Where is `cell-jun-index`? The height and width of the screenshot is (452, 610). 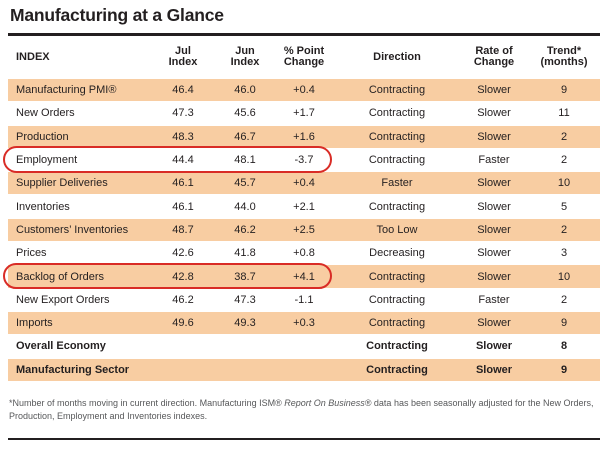 cell-jun-index is located at coordinates (245, 346).